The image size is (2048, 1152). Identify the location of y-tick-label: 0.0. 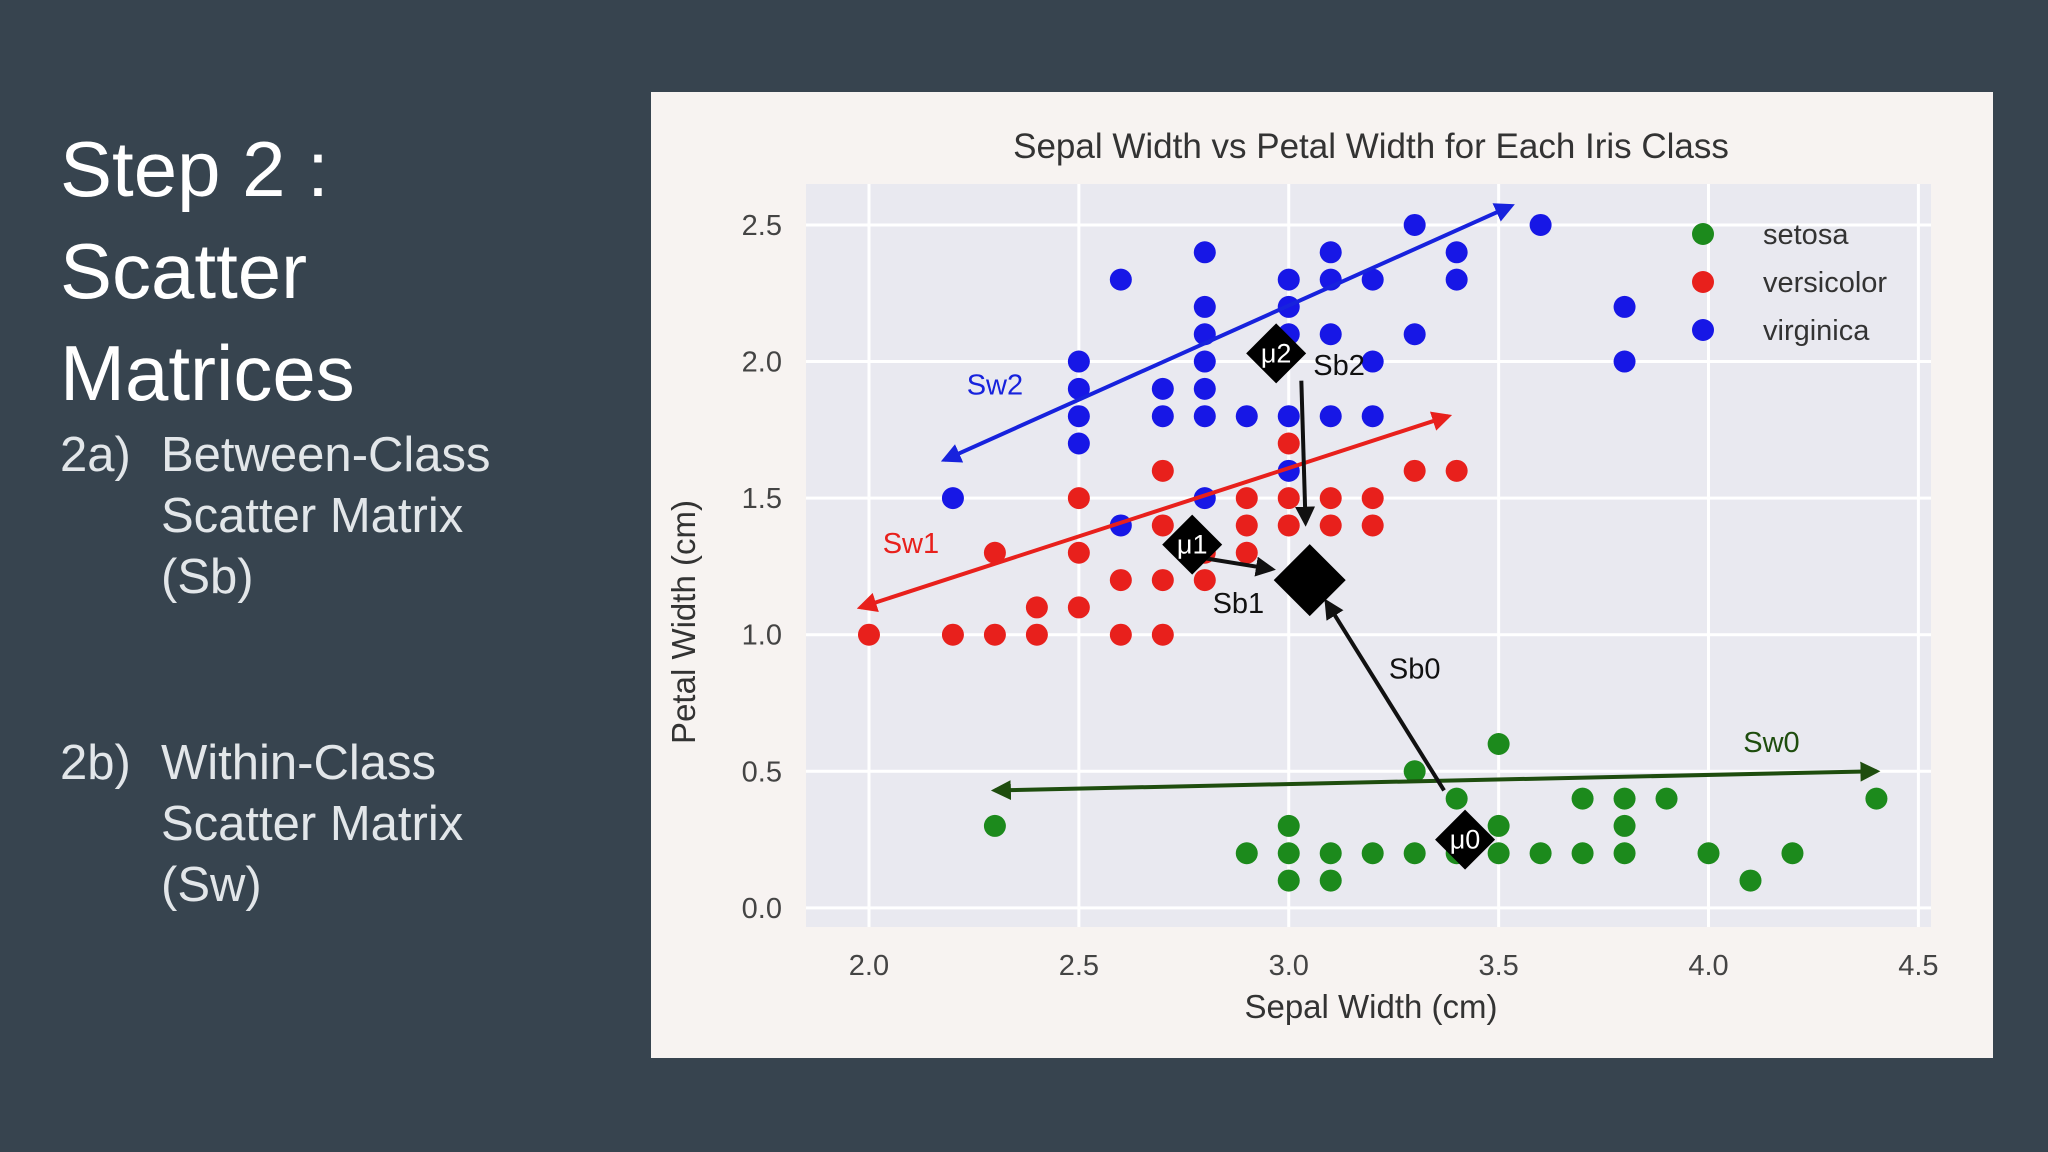
(762, 909).